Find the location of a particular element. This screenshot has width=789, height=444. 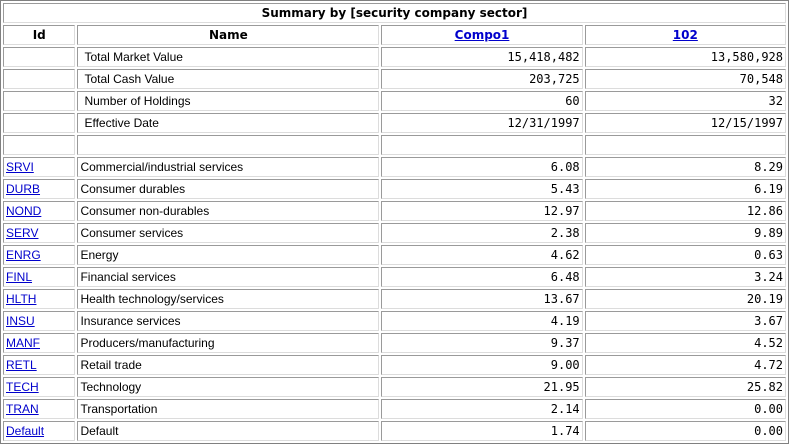

summary-row: Effective Date 12/31/1997 12/15/1997 is located at coordinates (394, 123).